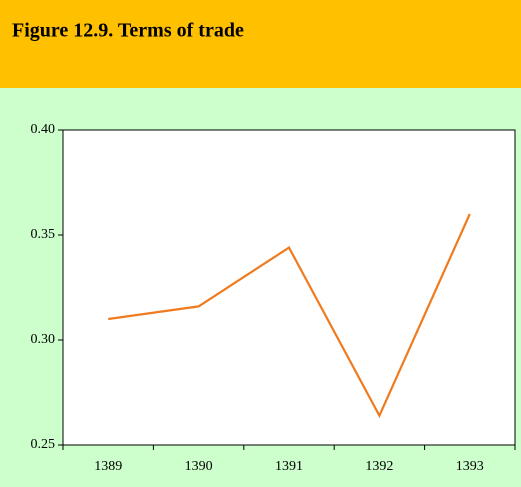 The height and width of the screenshot is (487, 521). What do you see at coordinates (379, 466) in the screenshot?
I see `x-tick-label: 1392` at bounding box center [379, 466].